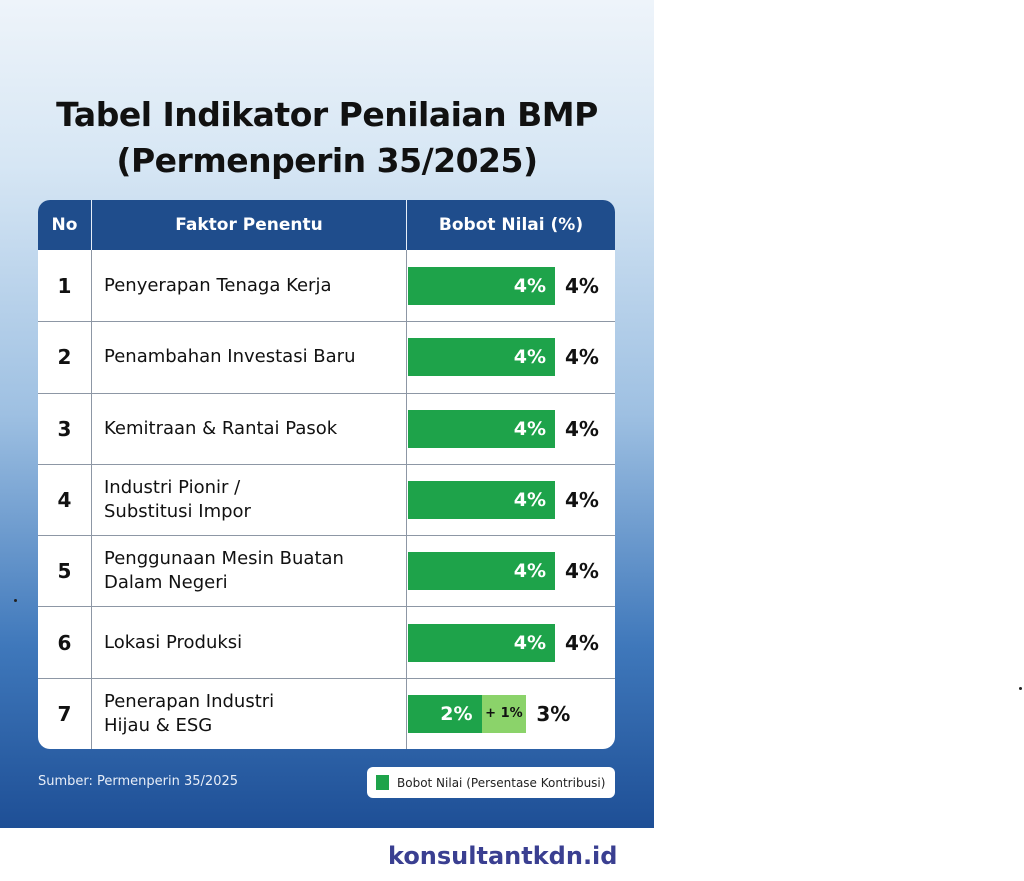 This screenshot has width=1024, height=881. I want to click on faktor-line: Dalam Negeri, so click(166, 583).